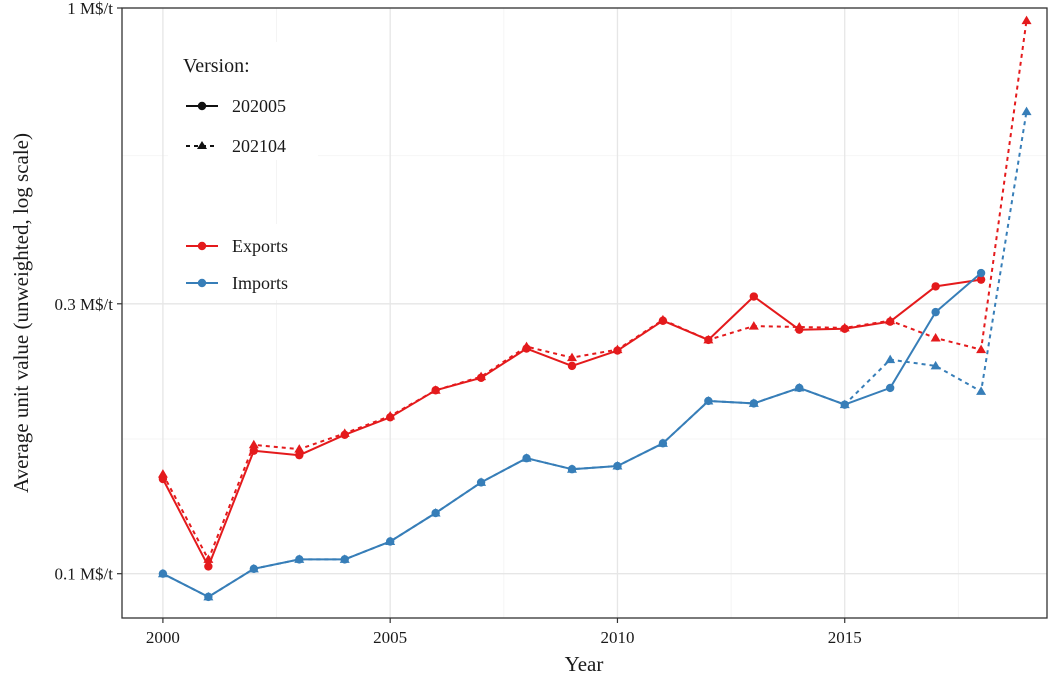 Image resolution: width=1053 pixels, height=679 pixels. I want to click on legend-label-imports: Imports, so click(260, 283).